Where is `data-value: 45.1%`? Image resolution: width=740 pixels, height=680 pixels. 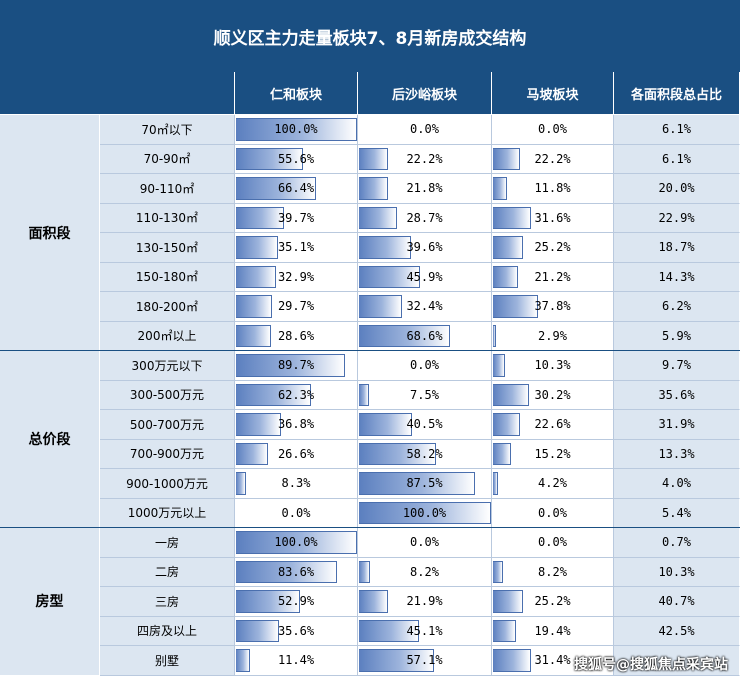 data-value: 45.1% is located at coordinates (424, 630).